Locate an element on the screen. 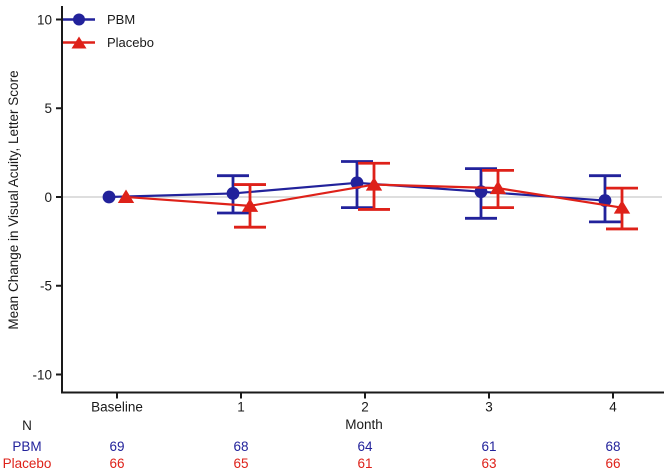  x-axis-ticks: Baseline 1 2 3 4 is located at coordinates (354, 403).